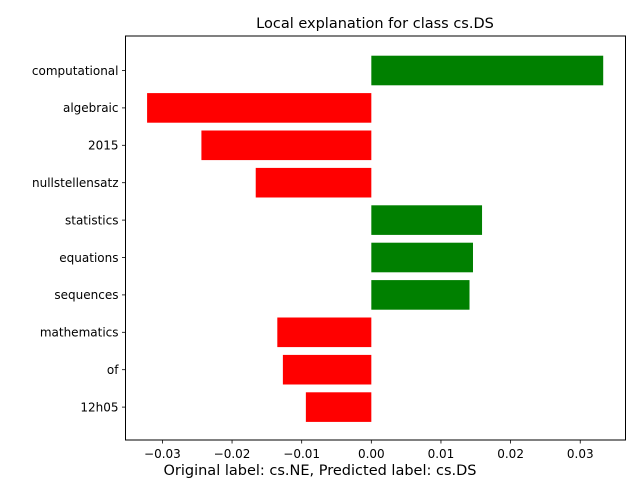  I want to click on x-tick-label: 0.02, so click(510, 454).